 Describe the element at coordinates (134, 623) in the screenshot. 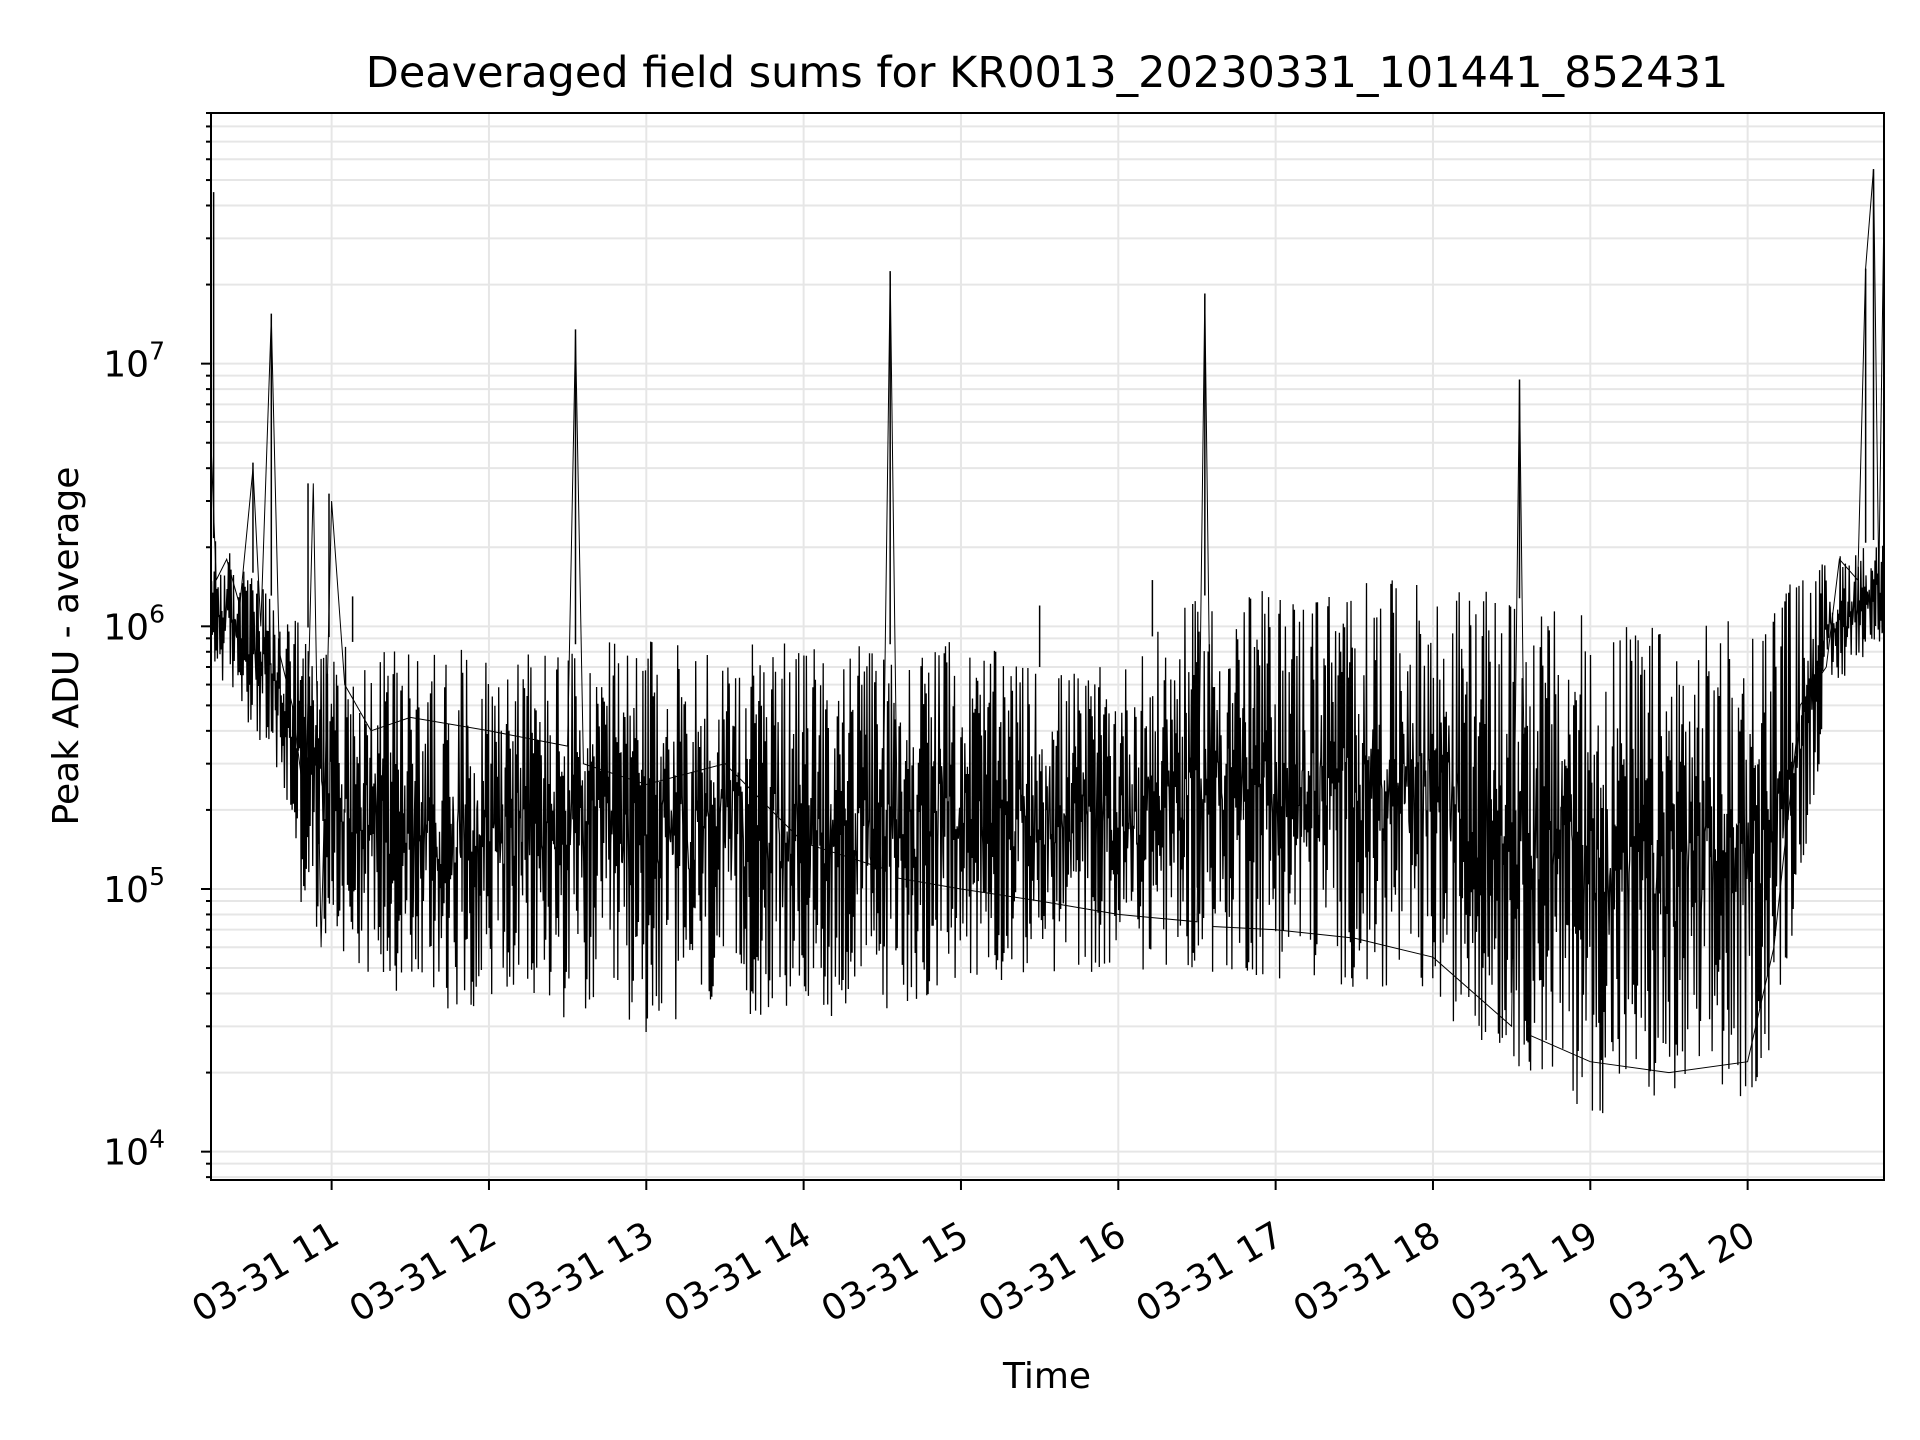

I see `y-tick-label: 10⁶` at that location.